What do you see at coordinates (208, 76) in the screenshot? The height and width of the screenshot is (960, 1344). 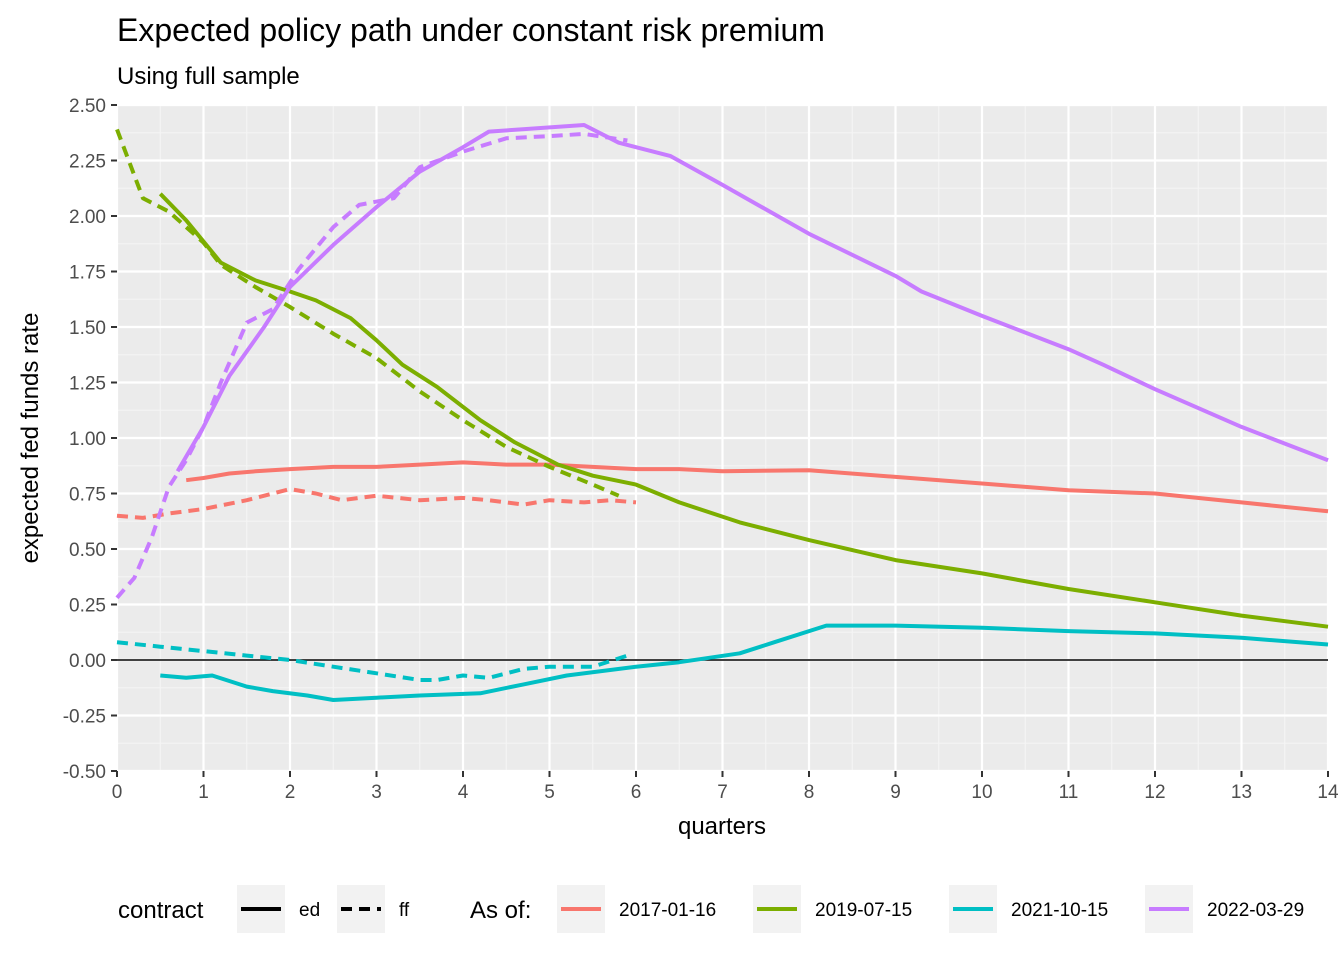 I see `chart-subtitle: Using full sample` at bounding box center [208, 76].